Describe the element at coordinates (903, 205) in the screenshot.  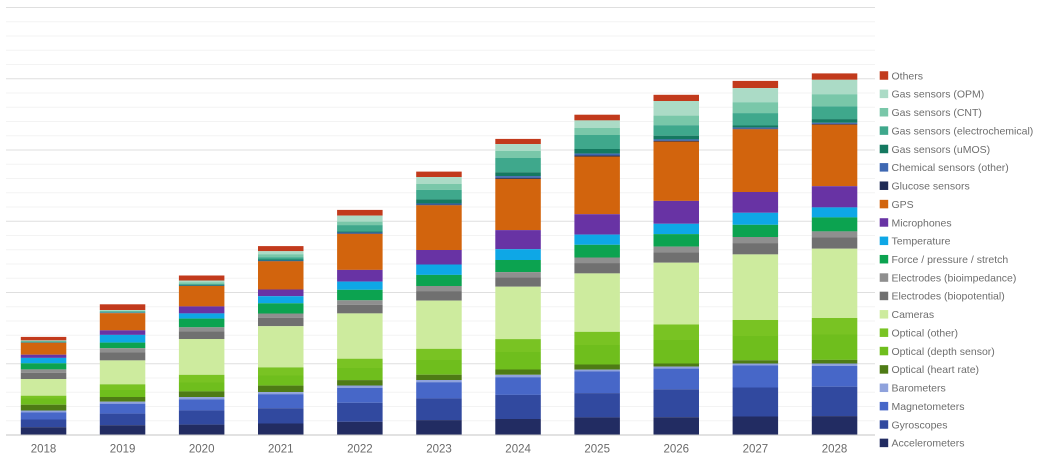
I see `svg-text: GPS` at that location.